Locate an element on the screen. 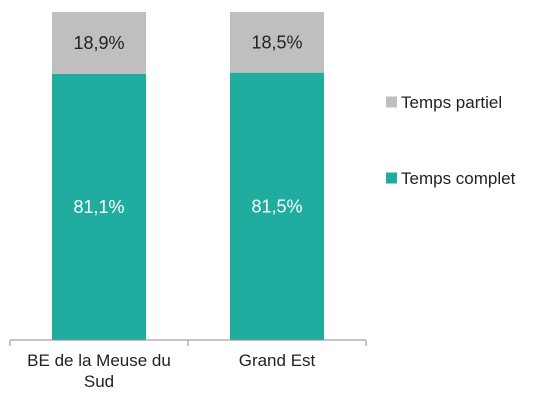 Image resolution: width=550 pixels, height=396 pixels. bar-temps-partiel-grand-est is located at coordinates (277, 42).